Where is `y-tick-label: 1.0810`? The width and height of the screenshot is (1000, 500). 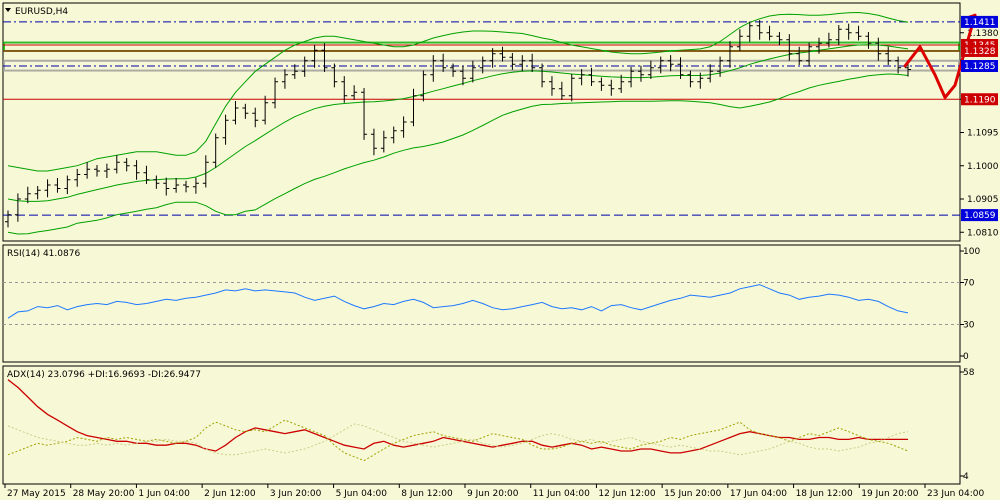
y-tick-label: 1.0810 is located at coordinates (983, 233).